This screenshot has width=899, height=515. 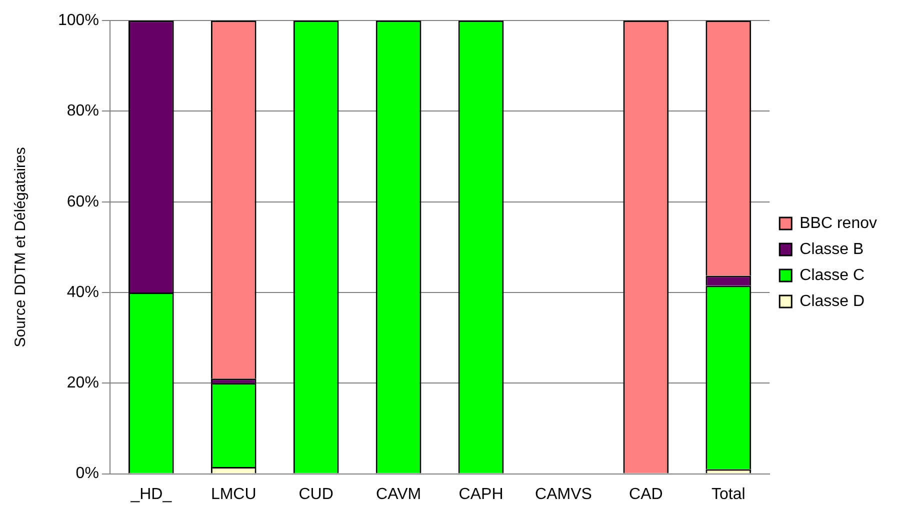 What do you see at coordinates (82, 201) in the screenshot?
I see `y-tick-label: 60%` at bounding box center [82, 201].